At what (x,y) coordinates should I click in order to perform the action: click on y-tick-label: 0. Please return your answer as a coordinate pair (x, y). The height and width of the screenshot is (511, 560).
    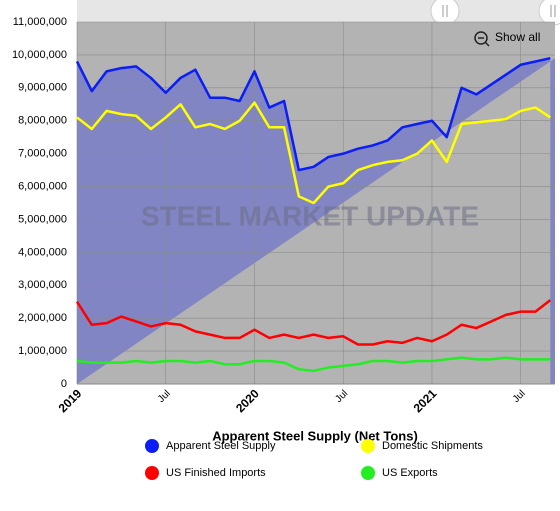
    Looking at the image, I should click on (64, 384).